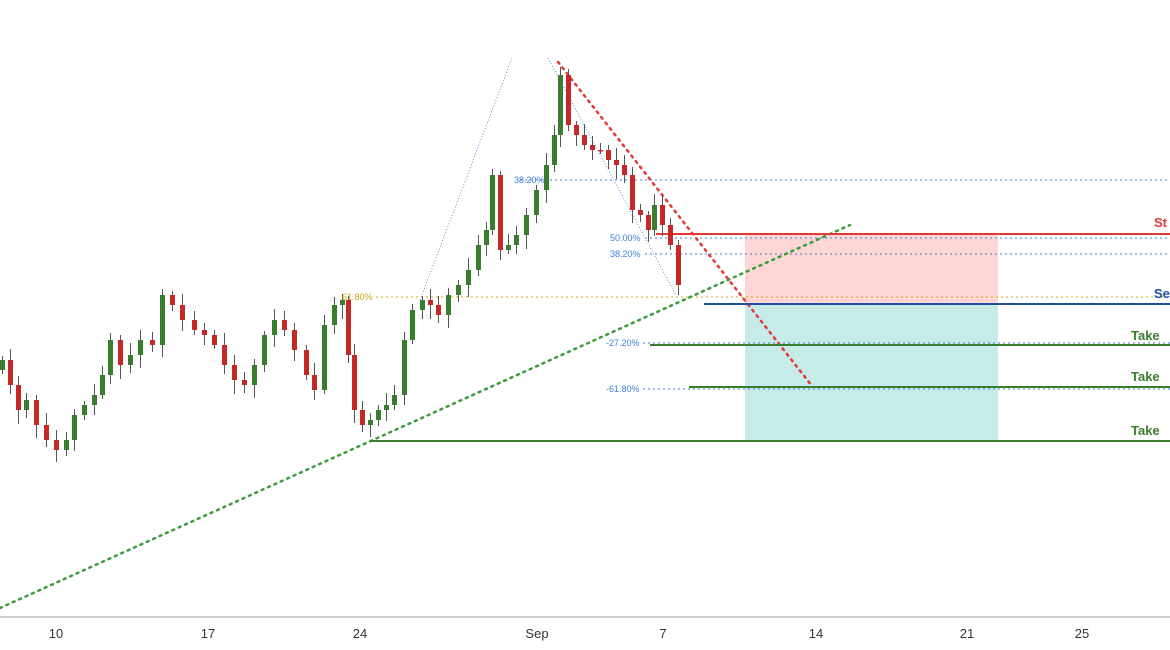 The height and width of the screenshot is (650, 1170). What do you see at coordinates (536, 633) in the screenshot?
I see `x-tick-label: Sep` at bounding box center [536, 633].